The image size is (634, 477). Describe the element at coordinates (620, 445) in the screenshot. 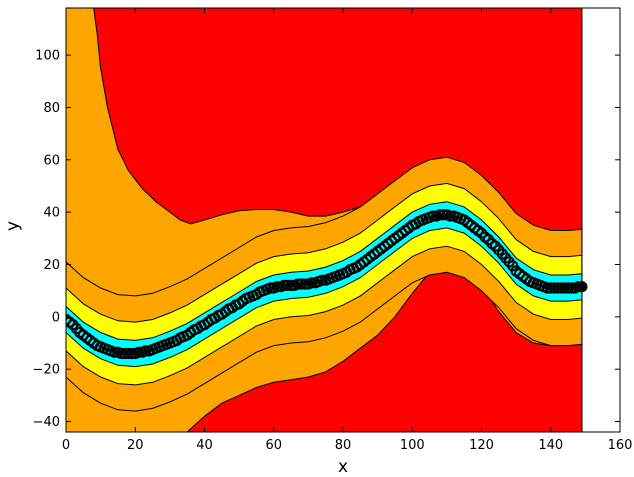

I see `x-tick-label: 160` at that location.